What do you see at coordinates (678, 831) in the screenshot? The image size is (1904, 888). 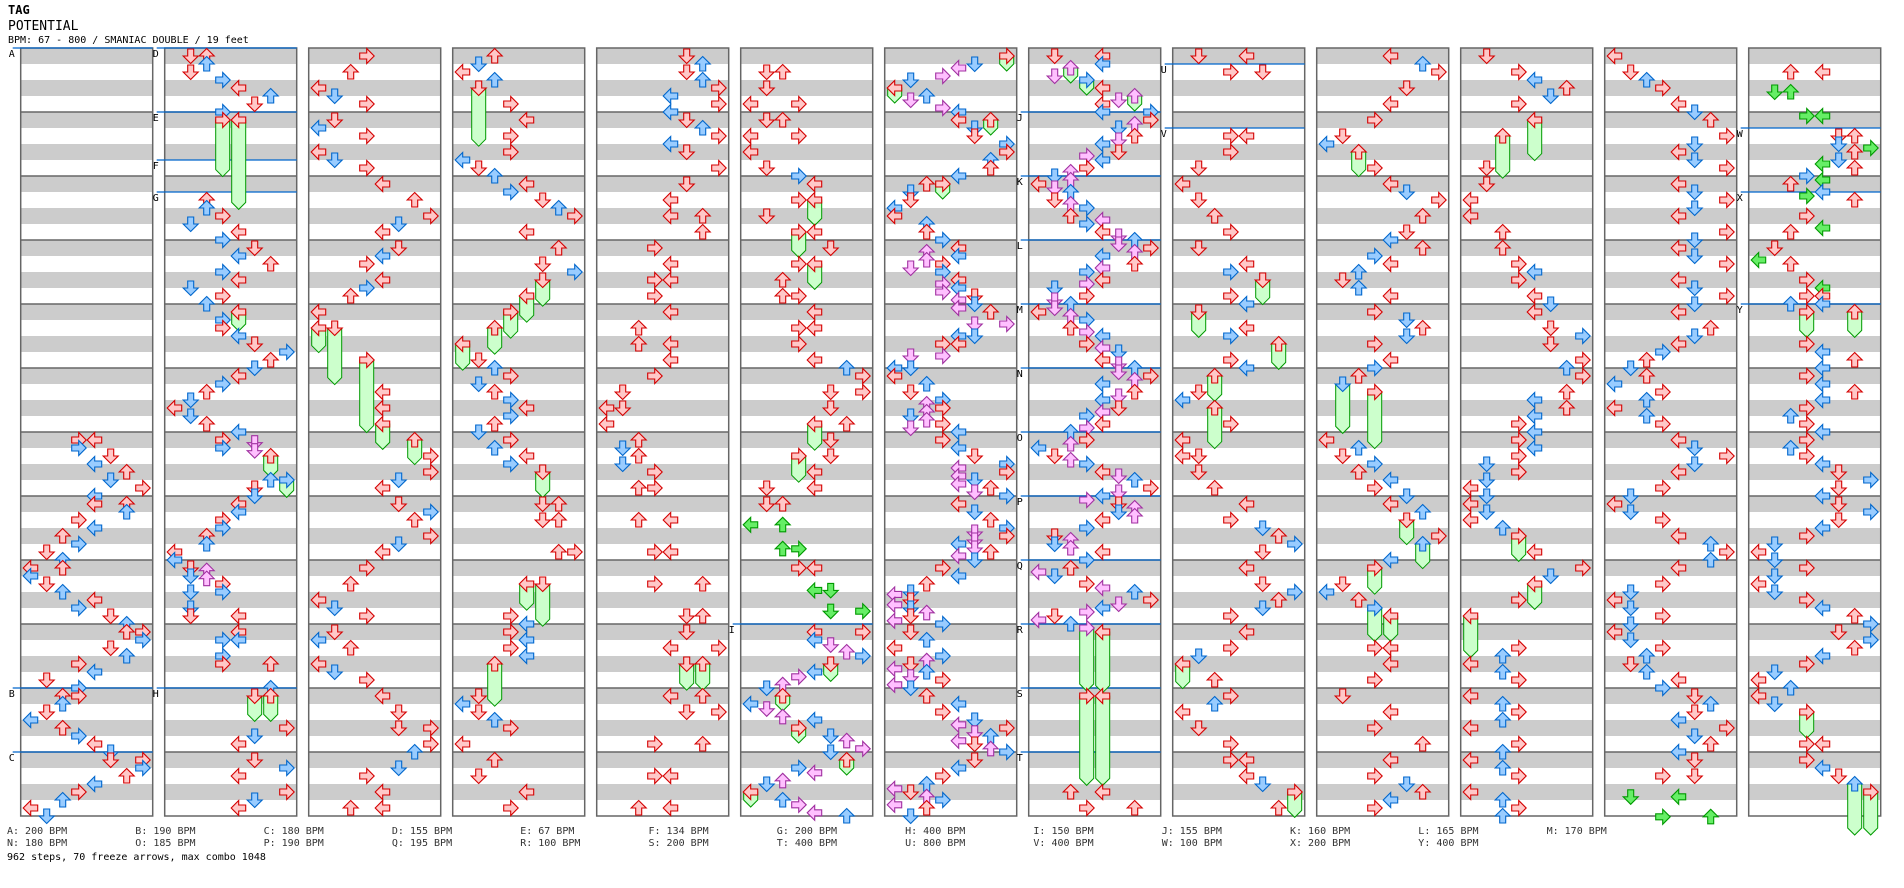 I see `bpm-legend-entry: F: 134 BPM` at bounding box center [678, 831].